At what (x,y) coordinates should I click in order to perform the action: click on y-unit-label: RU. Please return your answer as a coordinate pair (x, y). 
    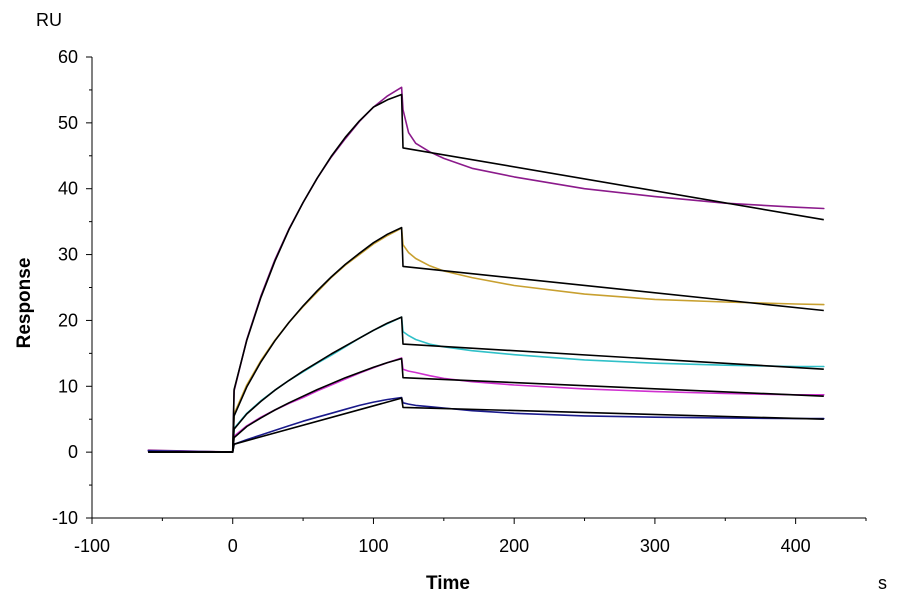
    Looking at the image, I should click on (49, 20).